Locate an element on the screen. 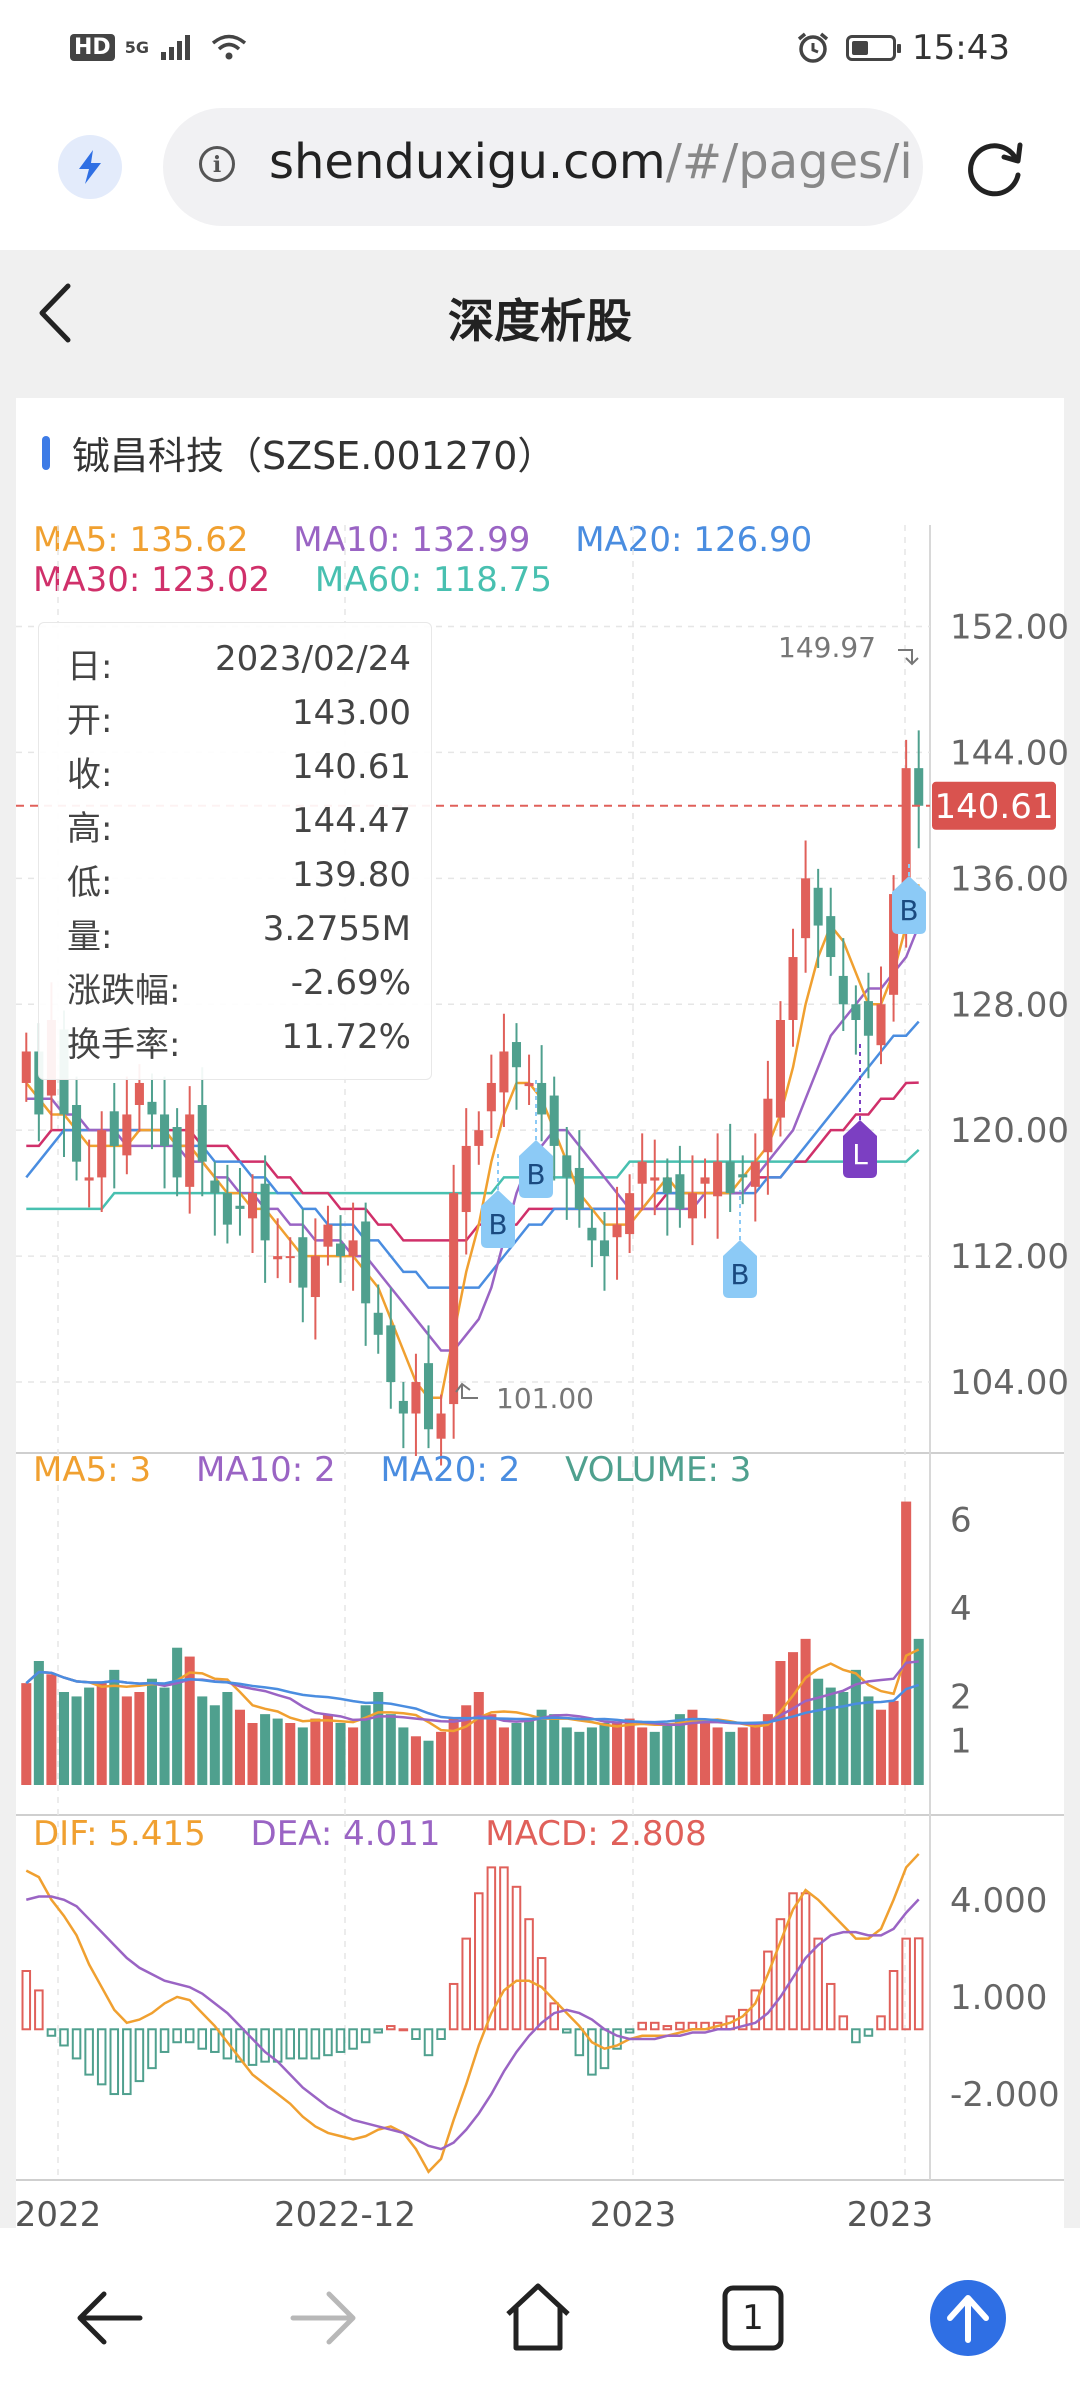  page-title: 深度析股 is located at coordinates (540, 321).